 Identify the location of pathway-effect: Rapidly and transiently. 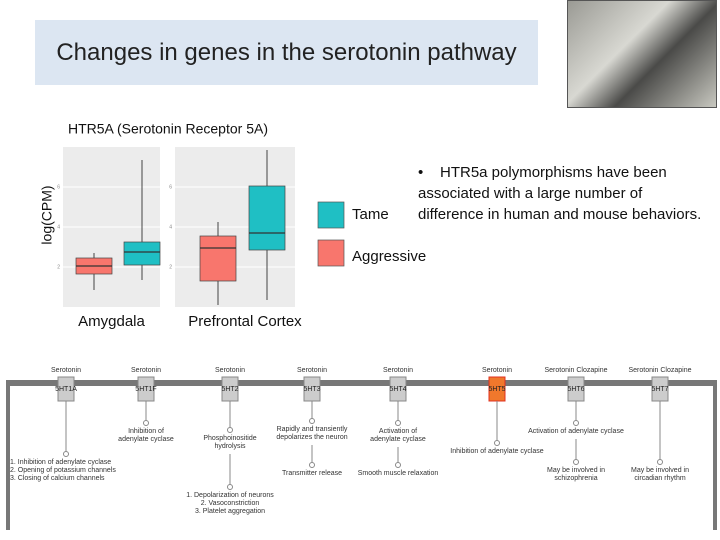
(312, 429).